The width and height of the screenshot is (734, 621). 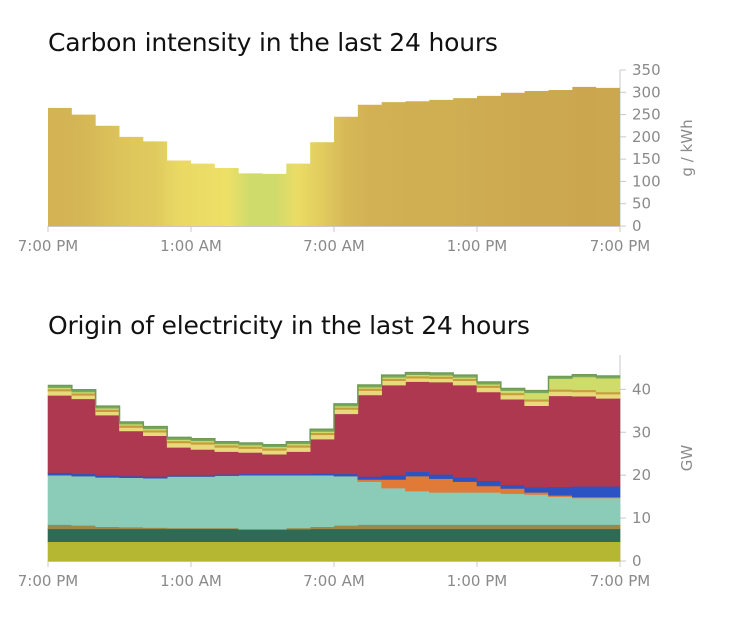 I want to click on ci-y-tick-label: 250, so click(x=646, y=115).